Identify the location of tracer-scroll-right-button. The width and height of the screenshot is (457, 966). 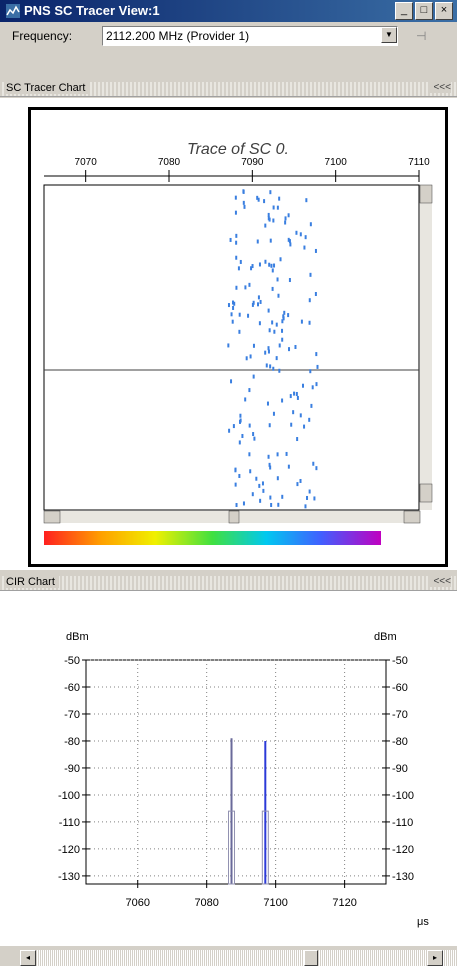
(412, 517).